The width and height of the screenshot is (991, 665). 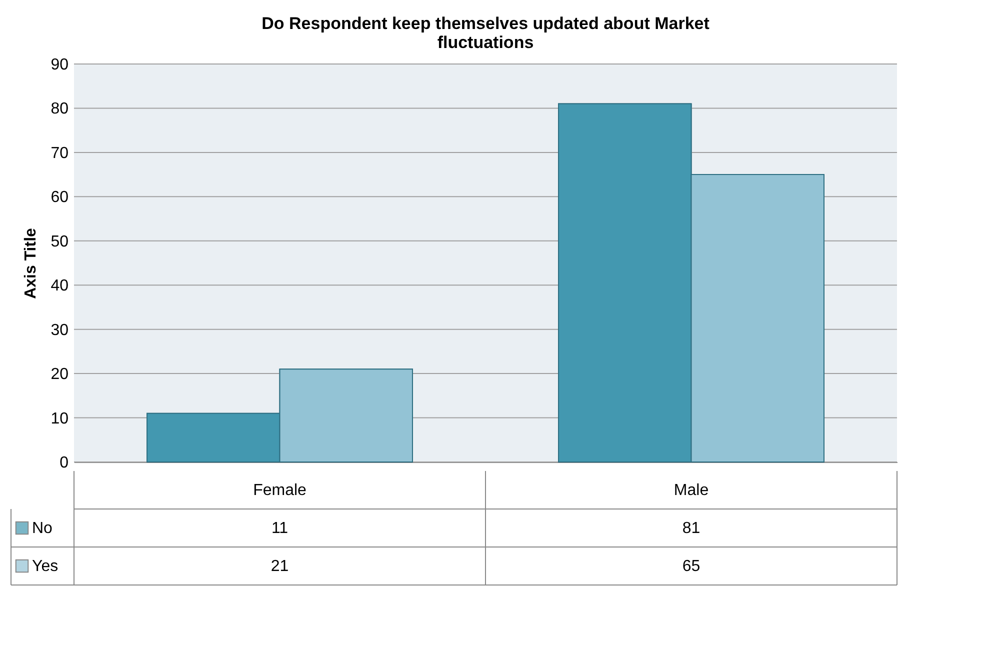 I want to click on legend-label: Yes, so click(x=45, y=566).